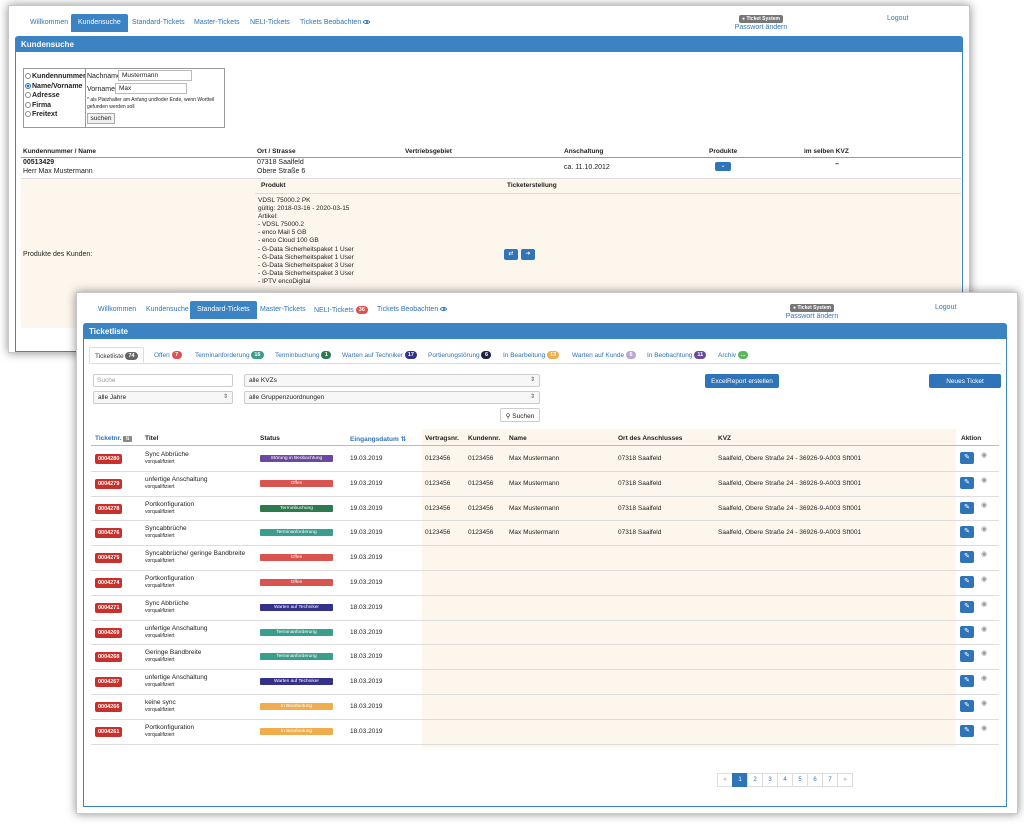  What do you see at coordinates (270, 22) in the screenshot?
I see `nav-tab-neli-tickets: NELI-Tickets` at bounding box center [270, 22].